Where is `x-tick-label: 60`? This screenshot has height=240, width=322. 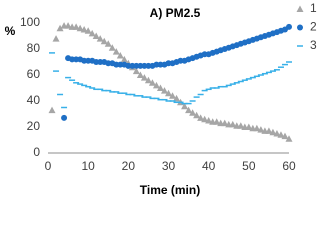 x-tick-label: 60 is located at coordinates (289, 166).